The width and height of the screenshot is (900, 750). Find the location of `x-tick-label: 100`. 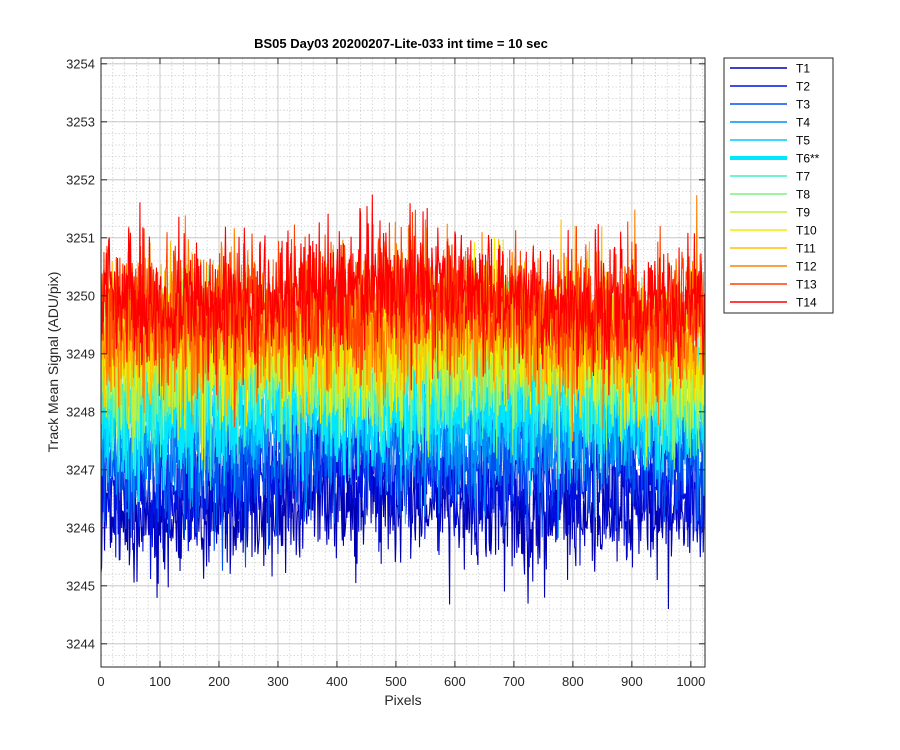

x-tick-label: 100 is located at coordinates (160, 681).